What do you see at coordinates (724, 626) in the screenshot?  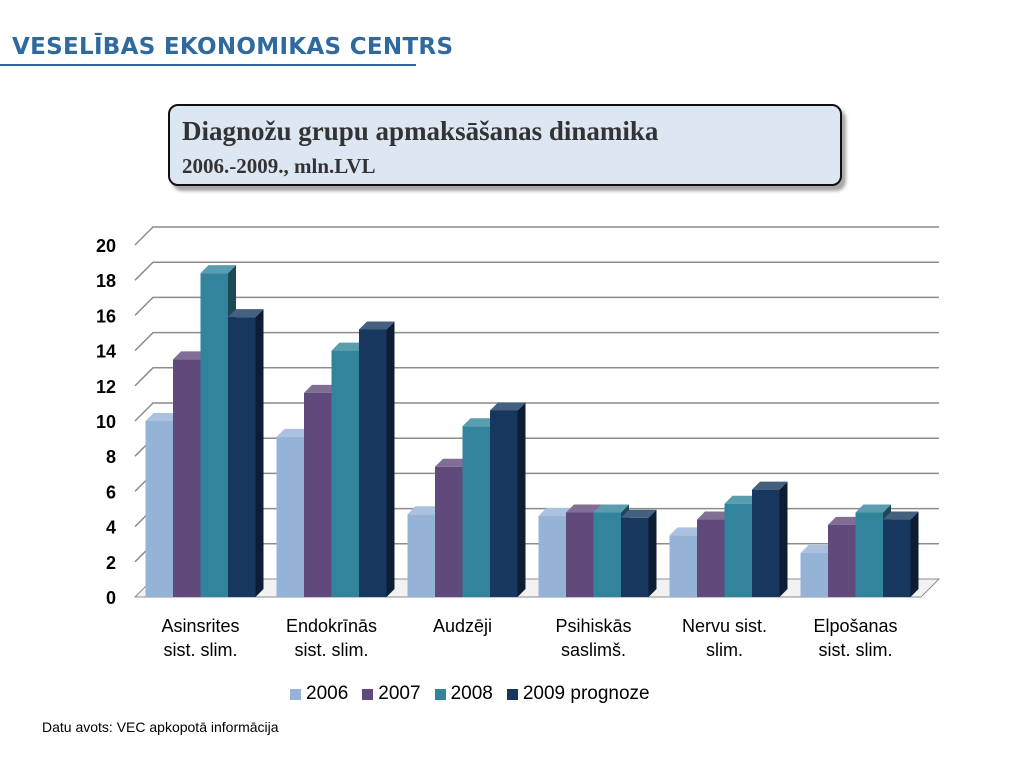 I see `x-tick-label: Nervu sist.` at bounding box center [724, 626].